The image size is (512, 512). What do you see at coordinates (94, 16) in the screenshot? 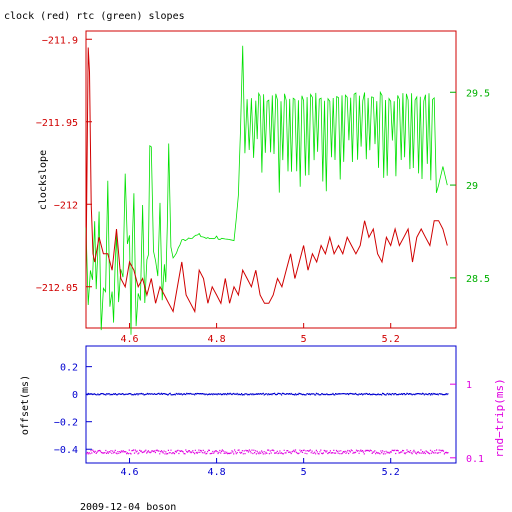
I see `chart-title: clock (red) rtc (green) slopes` at bounding box center [94, 16].